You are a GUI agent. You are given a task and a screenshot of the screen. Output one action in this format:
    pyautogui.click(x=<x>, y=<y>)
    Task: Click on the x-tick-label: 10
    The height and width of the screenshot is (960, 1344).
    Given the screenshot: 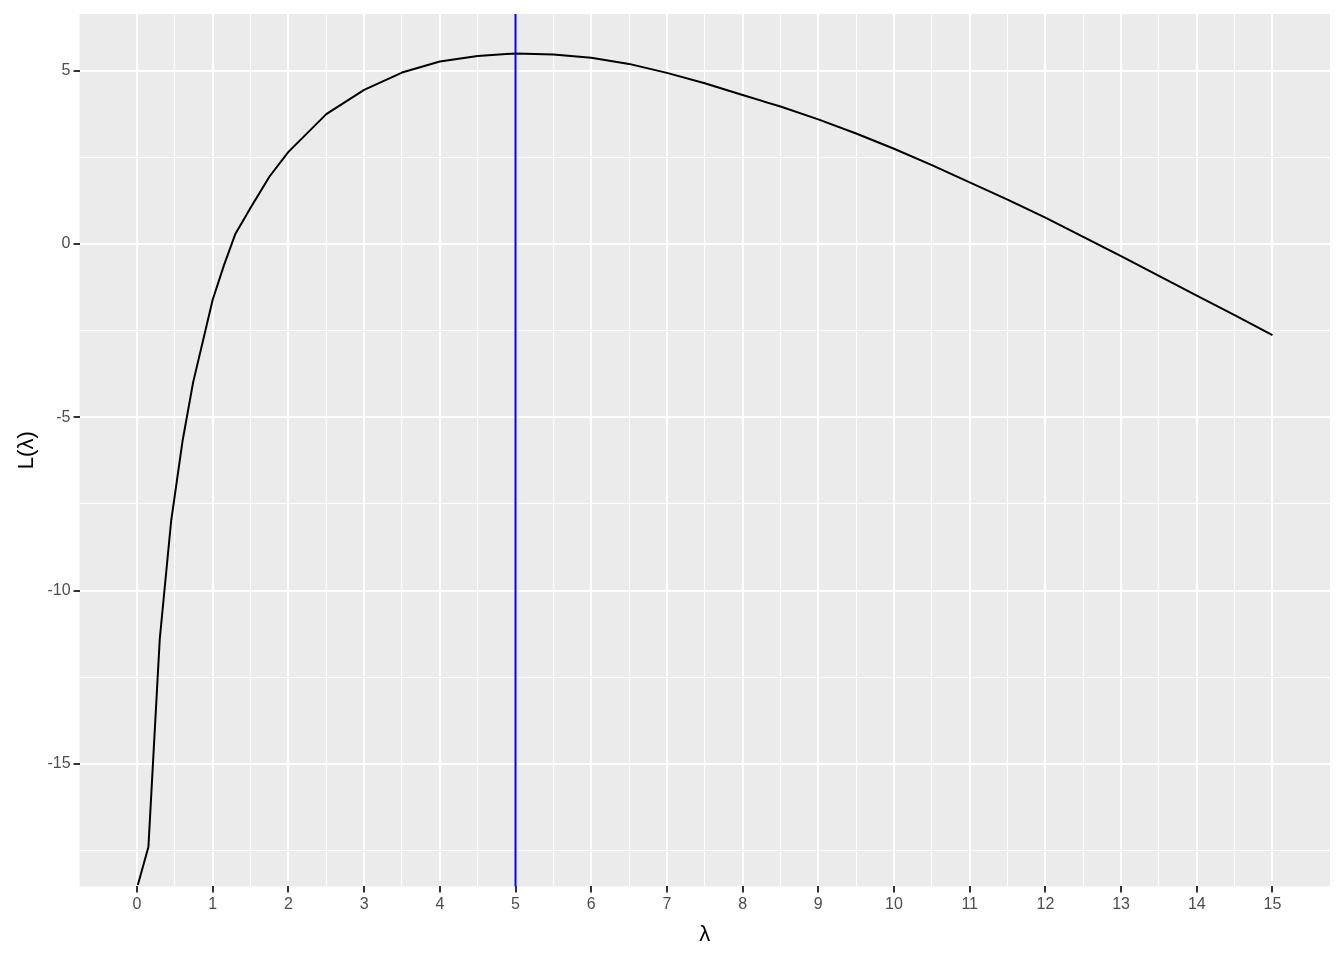 What is the action you would take?
    pyautogui.click(x=894, y=904)
    